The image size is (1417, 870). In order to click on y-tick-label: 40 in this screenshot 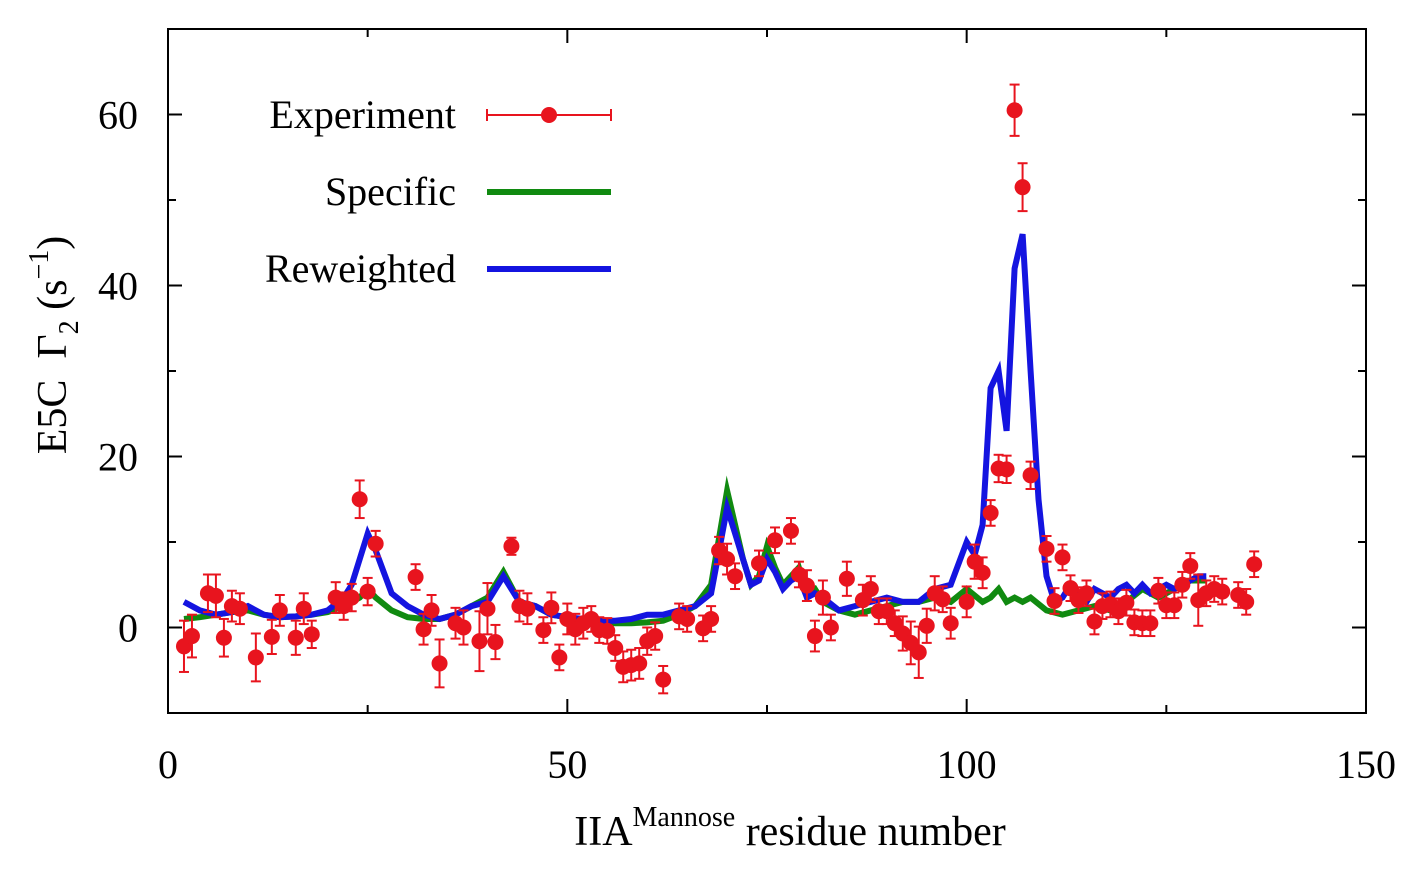, I will do `click(118, 286)`.